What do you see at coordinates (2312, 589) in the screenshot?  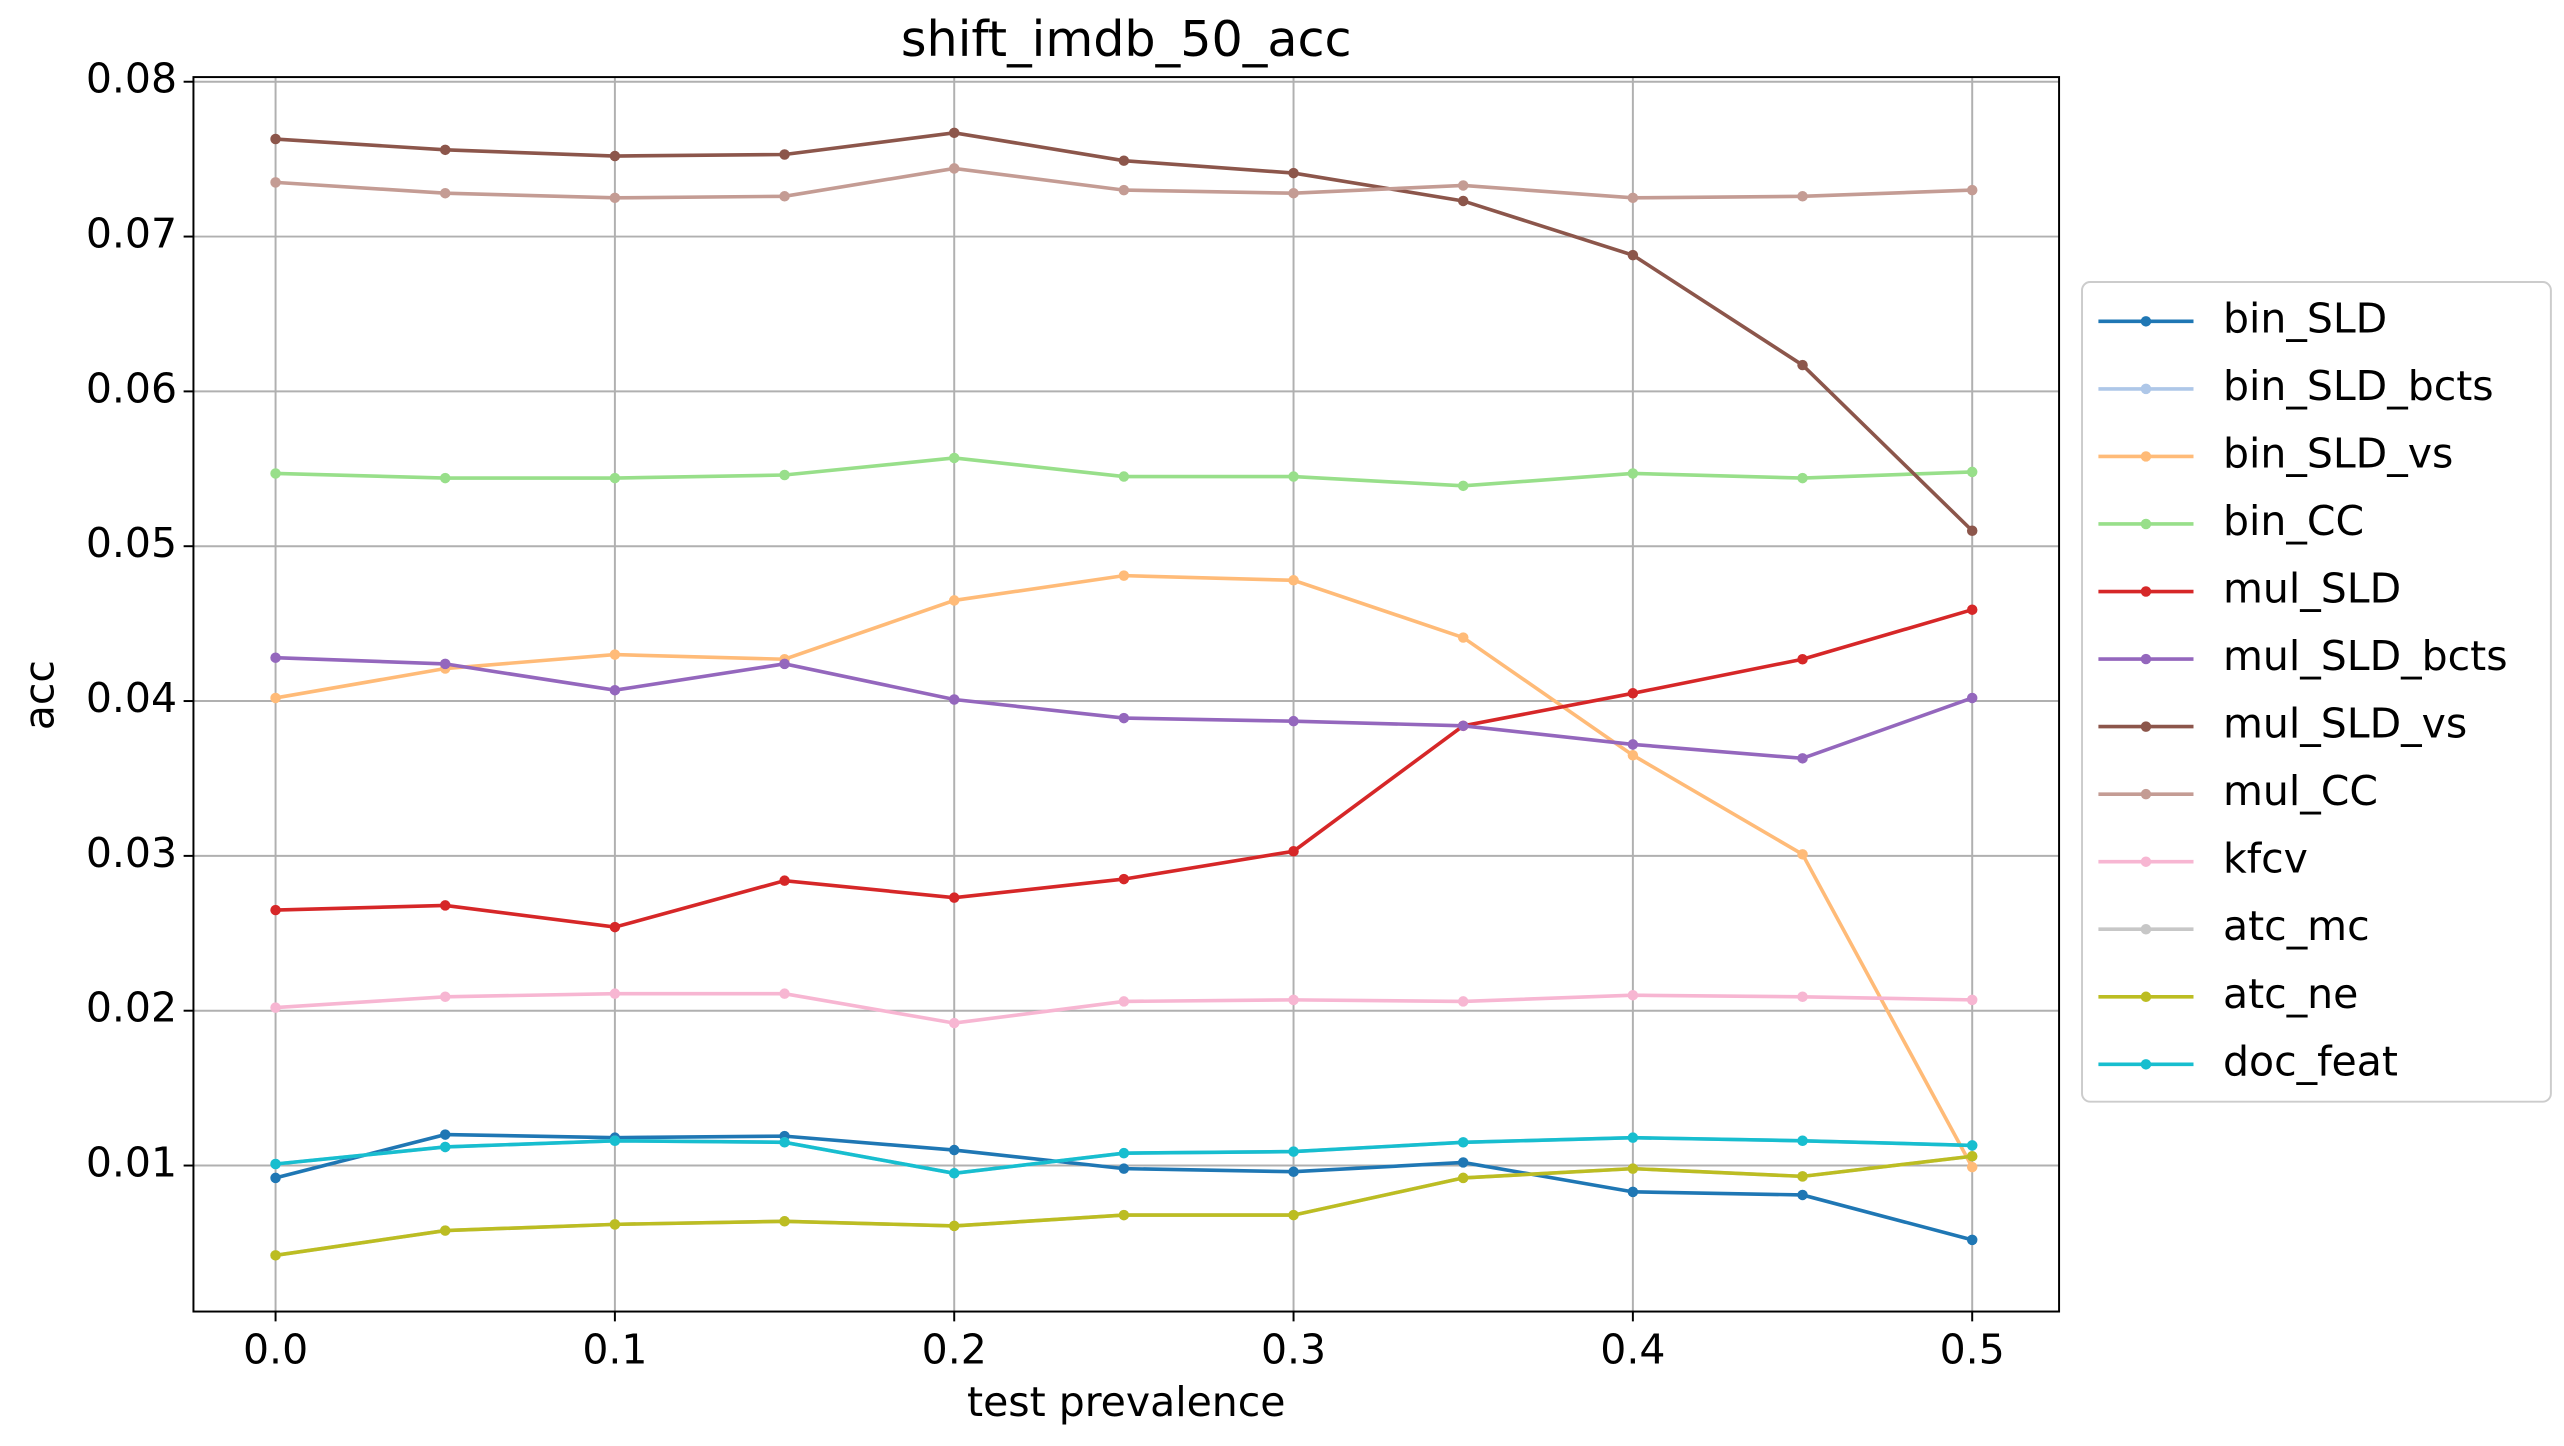 I see `legend-label: mul_SLD` at bounding box center [2312, 589].